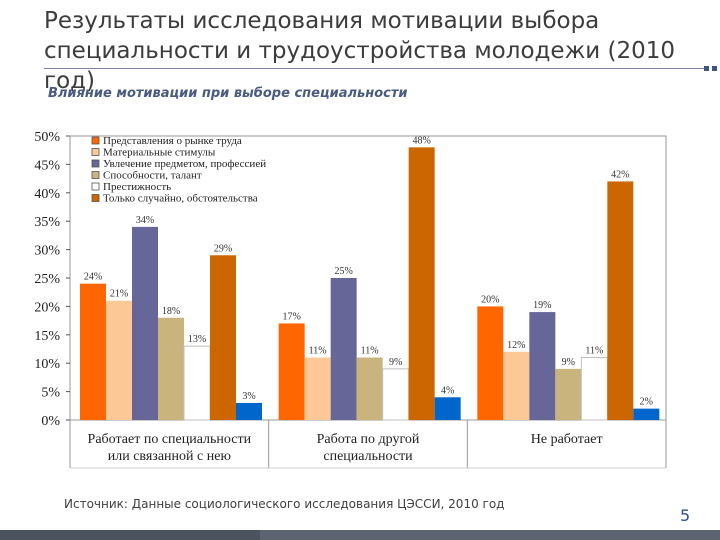 The height and width of the screenshot is (540, 720). I want to click on data-label: 4%, so click(447, 390).